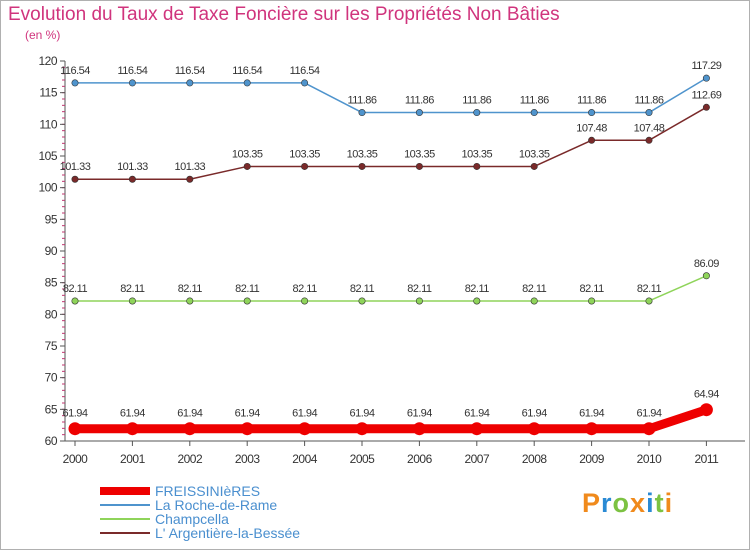 The width and height of the screenshot is (750, 550). I want to click on logo-letter: o, so click(621, 503).